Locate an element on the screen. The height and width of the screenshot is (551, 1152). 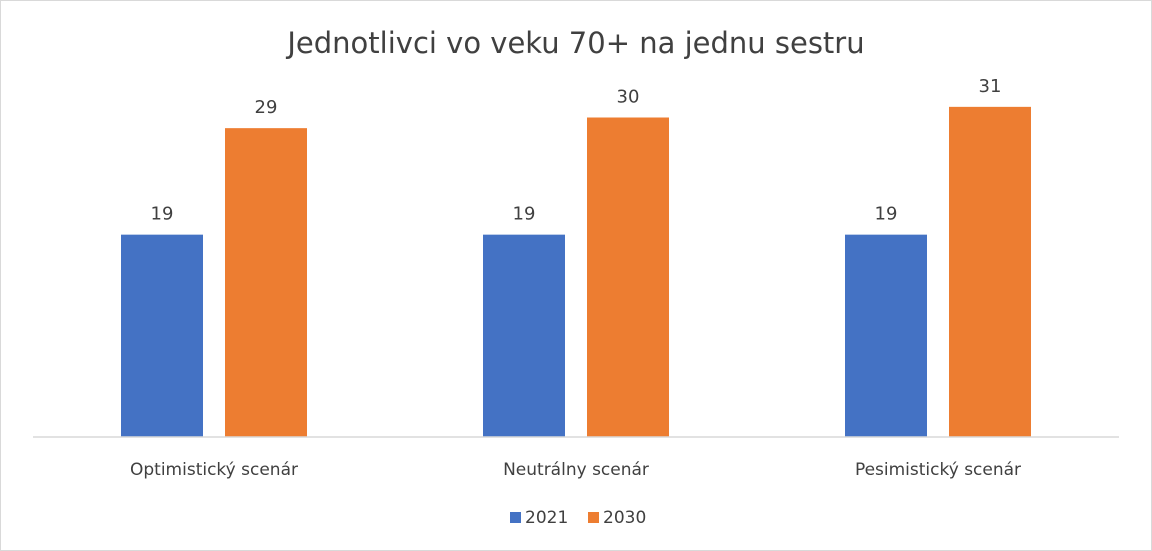
data-label-2021-2: 19 is located at coordinates (524, 214).